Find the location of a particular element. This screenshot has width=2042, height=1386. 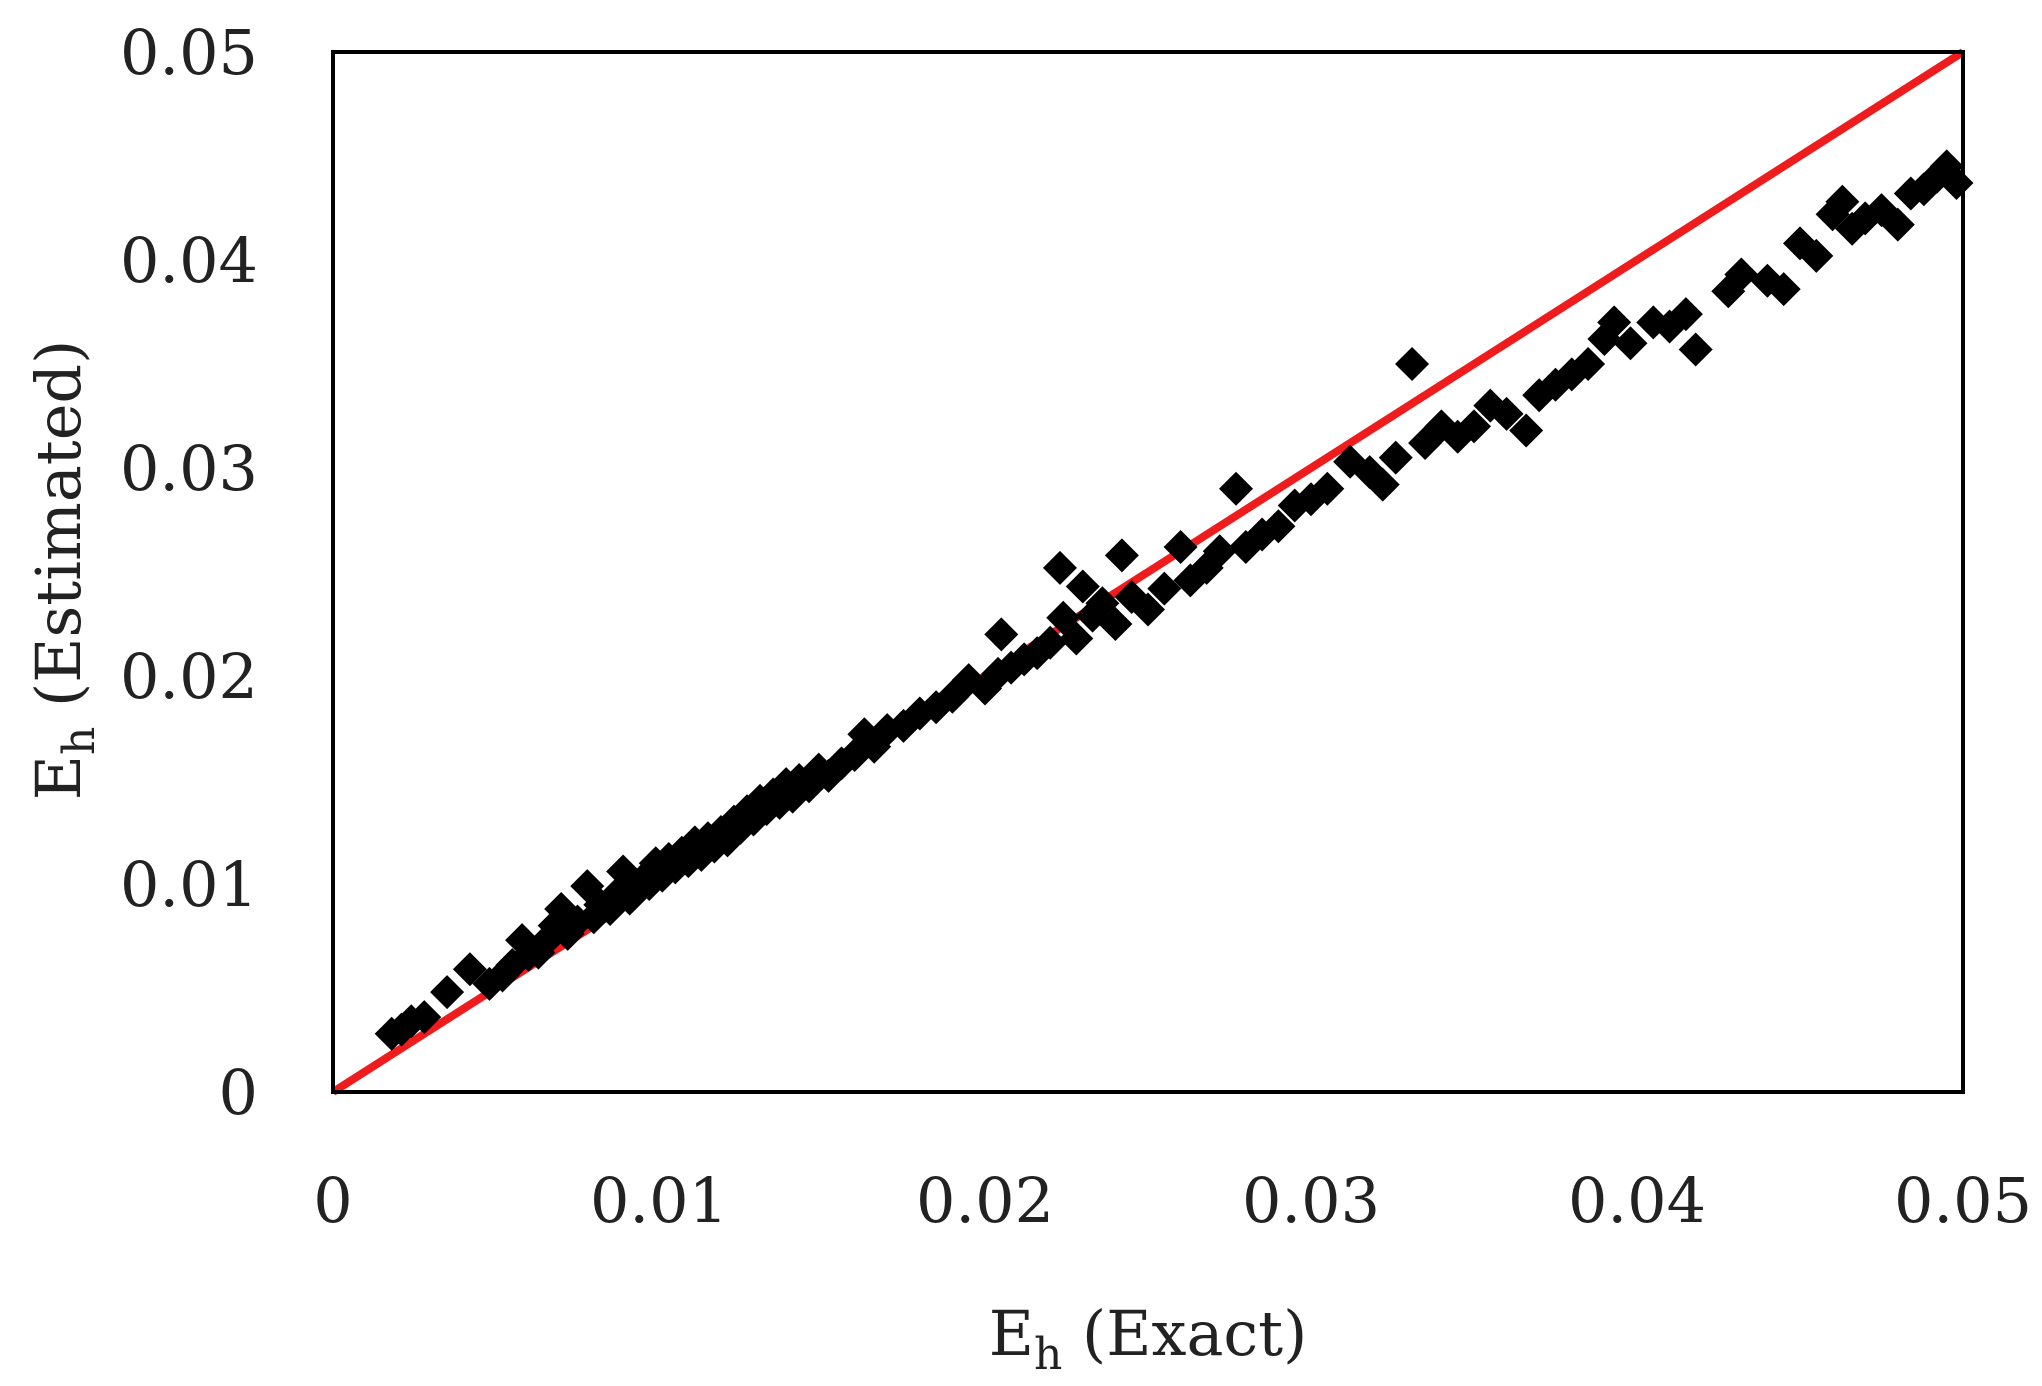

y-axis-label: Eh (Estimated) is located at coordinates (63, 570).